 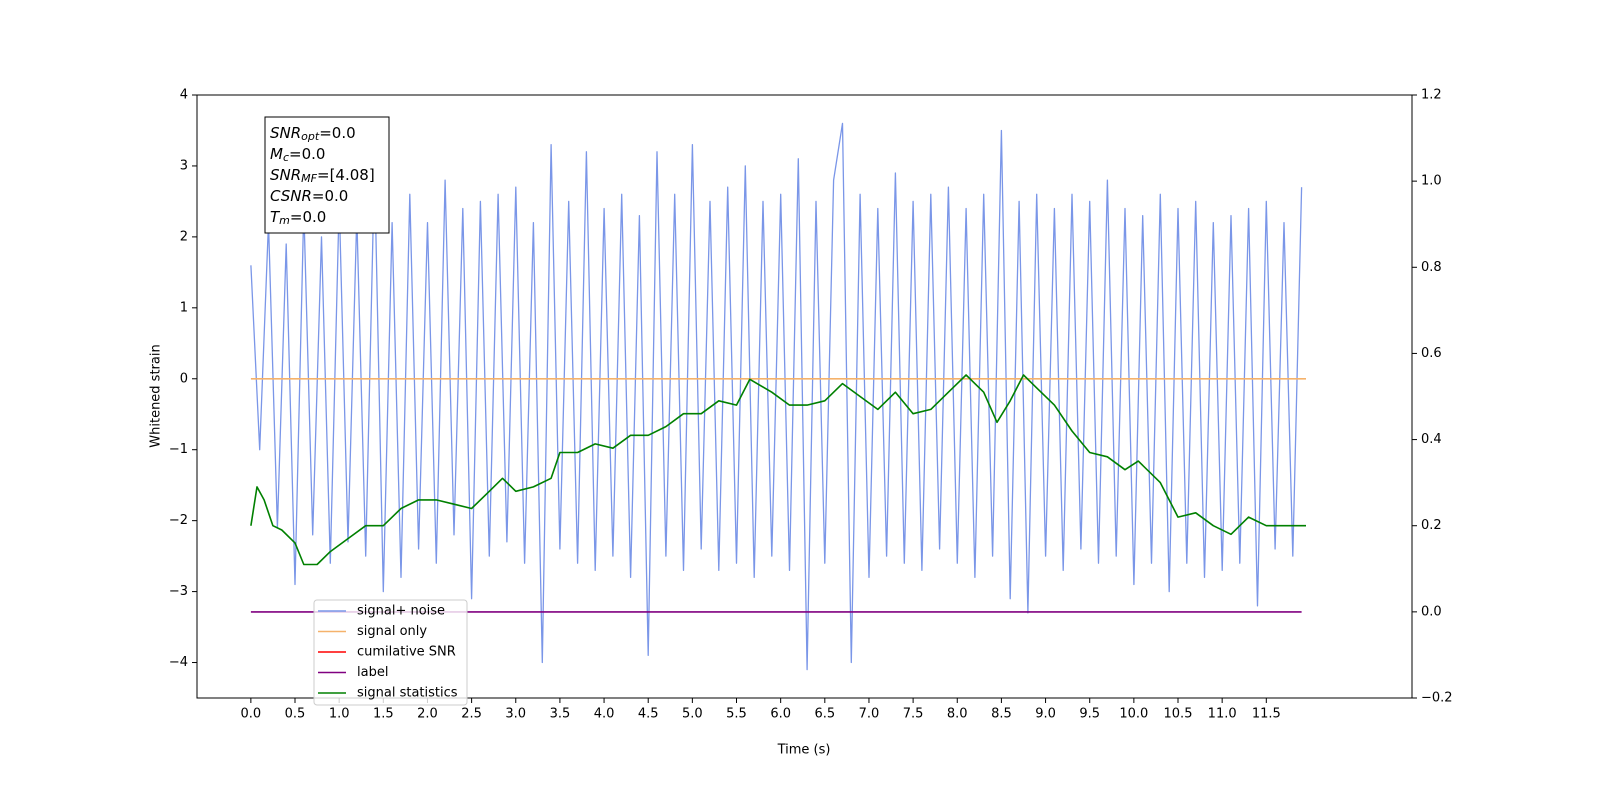 What do you see at coordinates (286, 157) in the screenshot?
I see `annotation-sub: c` at bounding box center [286, 157].